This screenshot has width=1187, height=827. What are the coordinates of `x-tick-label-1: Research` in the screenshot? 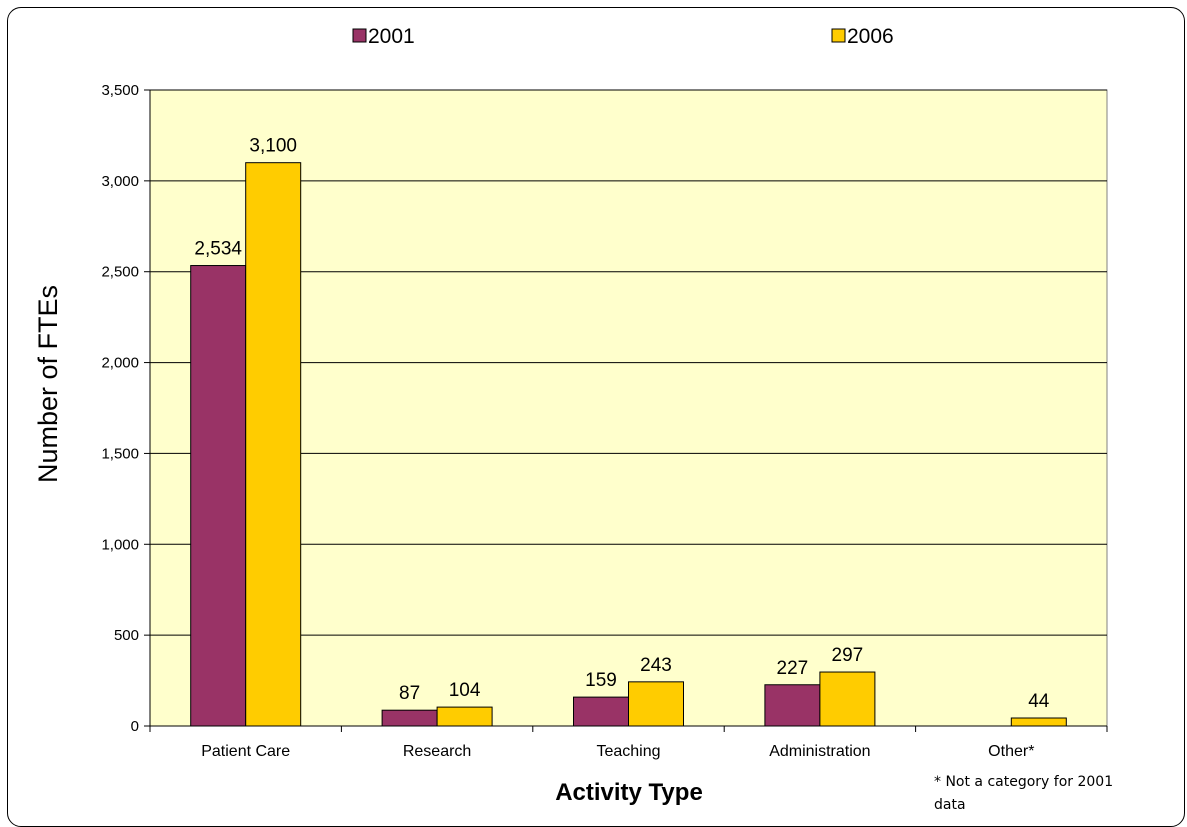 It's located at (437, 751).